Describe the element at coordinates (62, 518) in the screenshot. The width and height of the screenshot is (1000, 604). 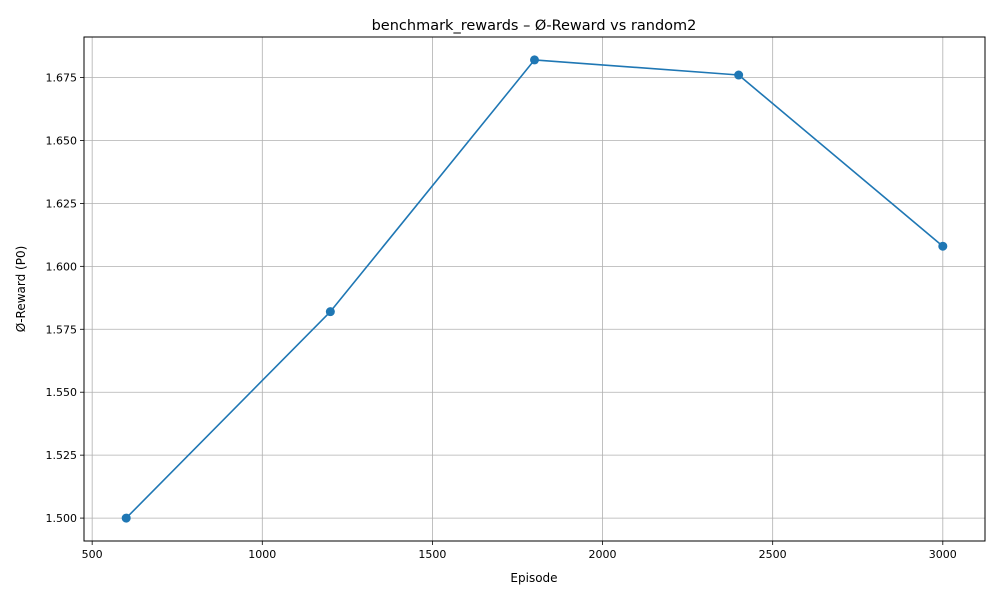
I see `y-tick-label: 1.500` at that location.